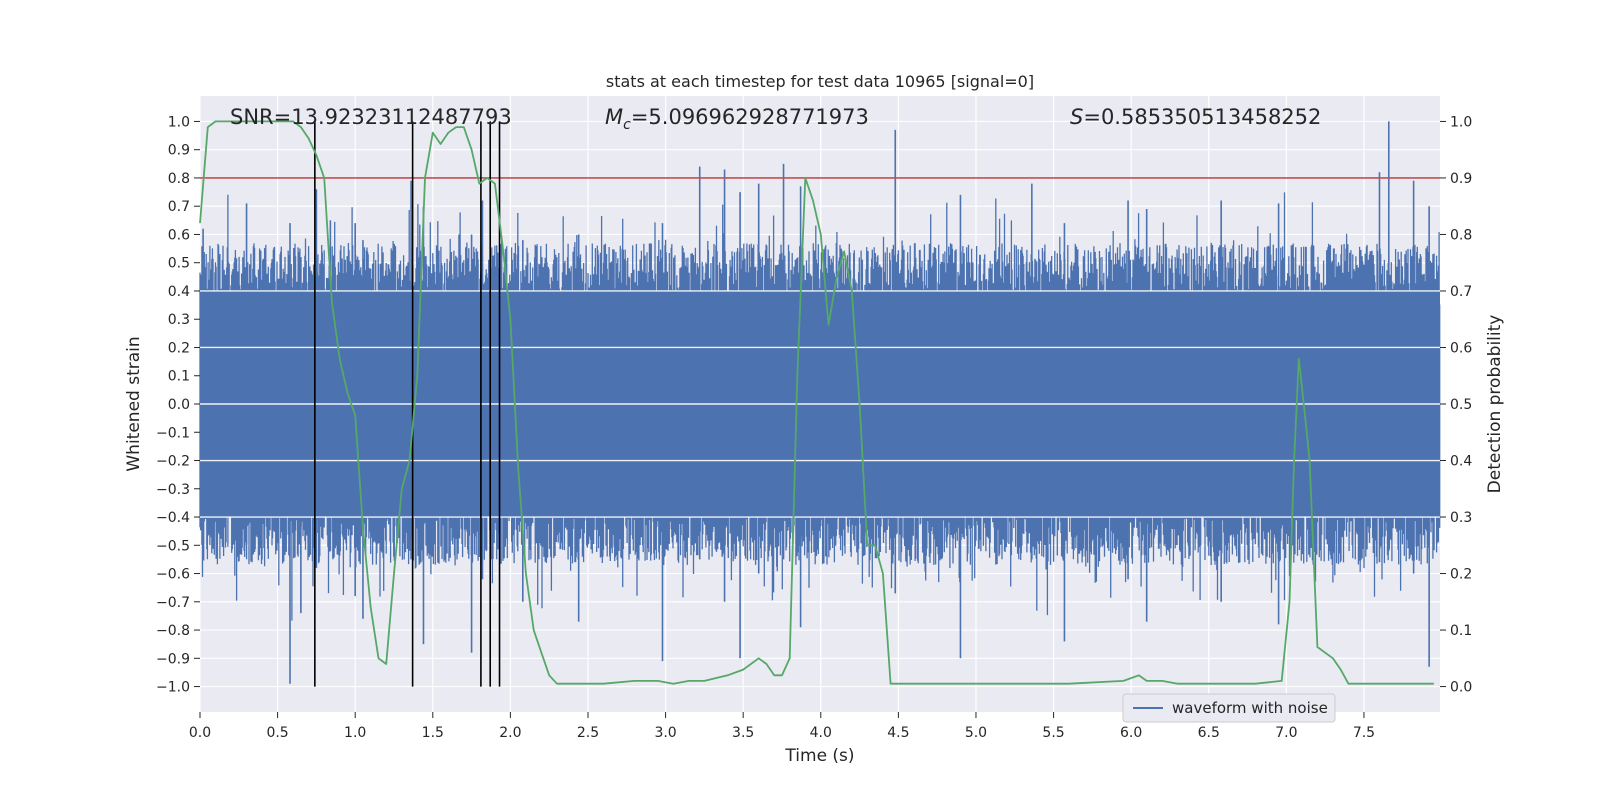  What do you see at coordinates (1461, 179) in the screenshot?
I see `y-tick-label-right: 0.9` at bounding box center [1461, 179].